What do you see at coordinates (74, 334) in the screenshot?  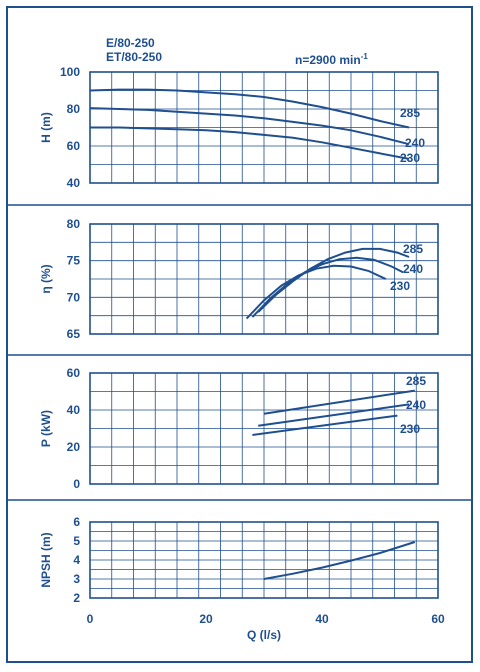 I see `y-tick-label: 65` at bounding box center [74, 334].